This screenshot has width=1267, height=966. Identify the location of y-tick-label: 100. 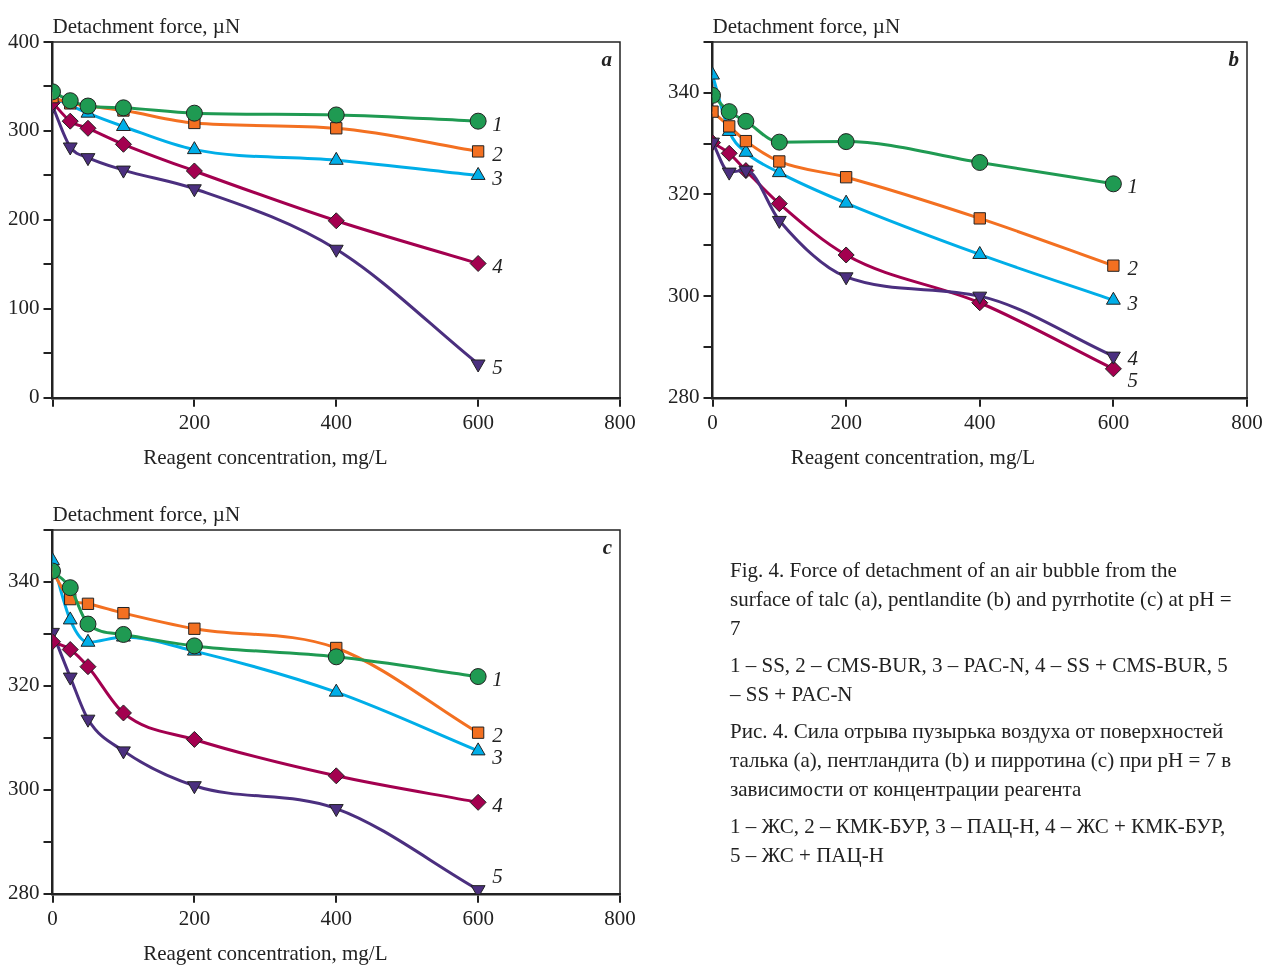
(24, 307).